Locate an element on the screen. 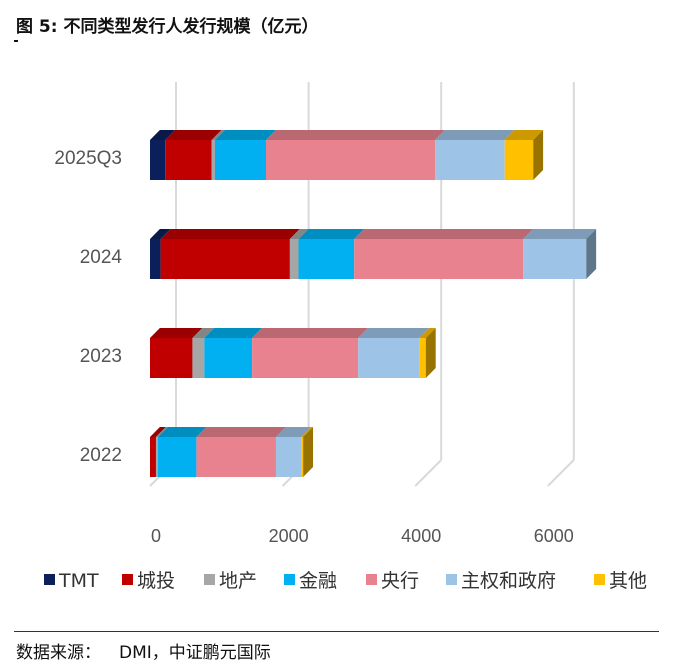 The width and height of the screenshot is (673, 668). bar-top-2022-央行 is located at coordinates (241, 432).